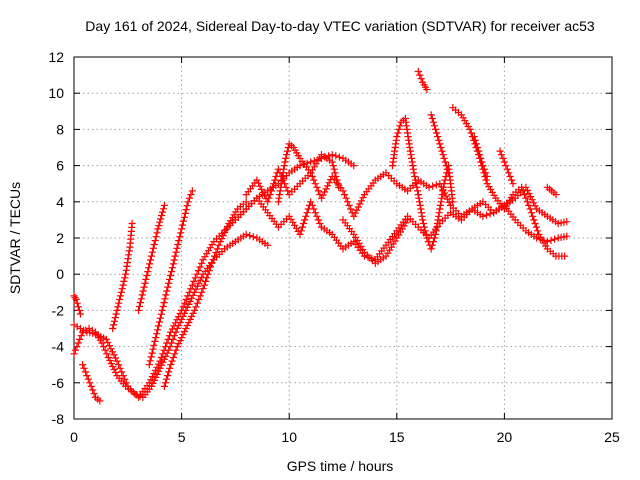 This screenshot has height=480, width=640. What do you see at coordinates (60, 129) in the screenshot?
I see `y-tick-label: 8` at bounding box center [60, 129].